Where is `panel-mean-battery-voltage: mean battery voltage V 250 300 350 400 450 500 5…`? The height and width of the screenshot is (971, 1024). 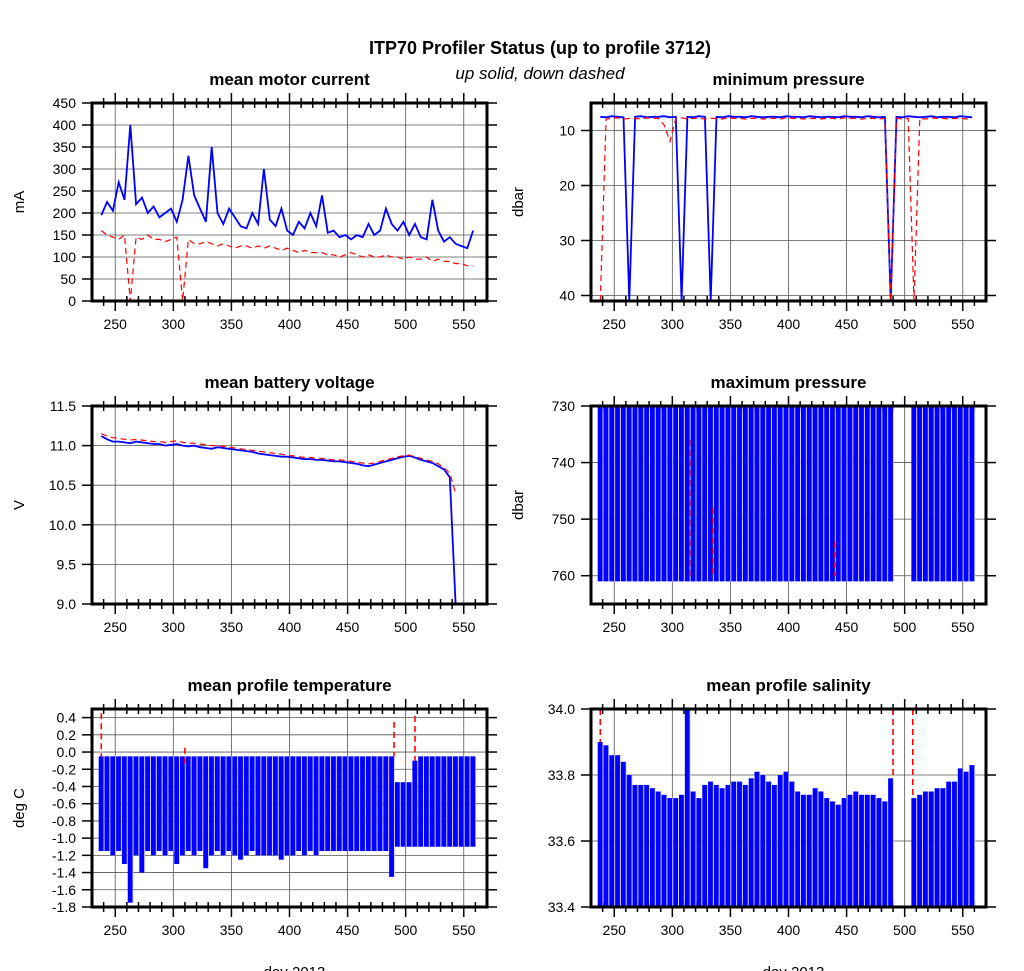 panel-mean-battery-voltage: mean battery voltage V 250 300 350 400 450 500 5… is located at coordinates (254, 504).